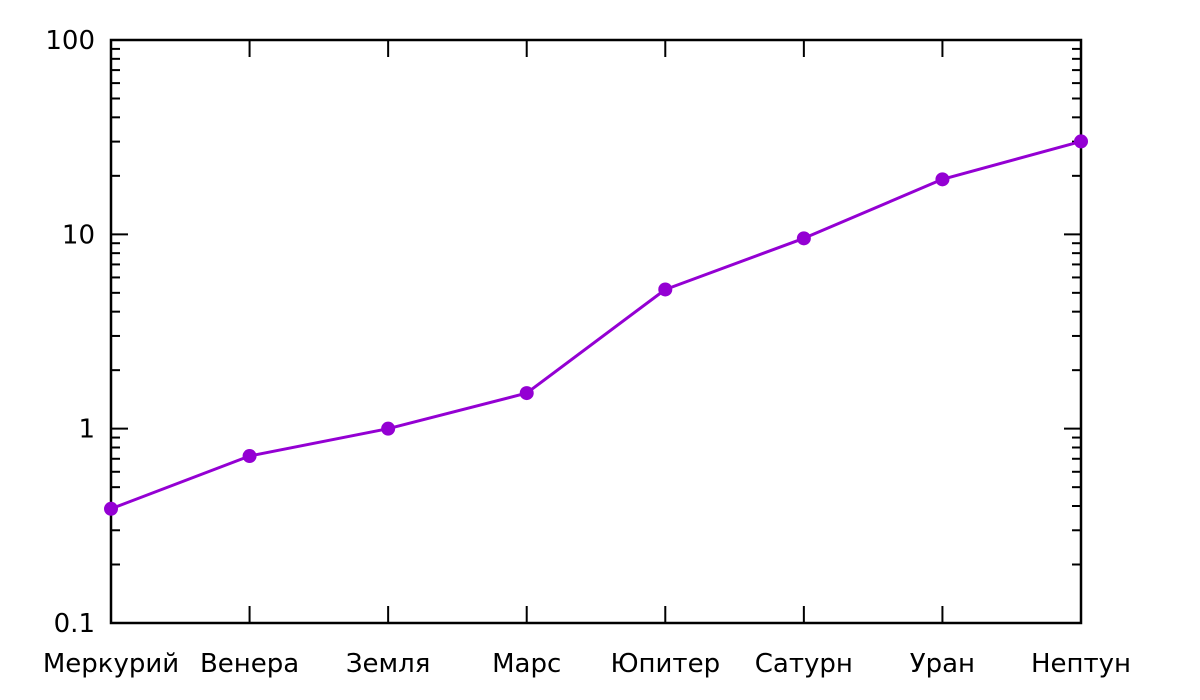 The width and height of the screenshot is (1200, 700). I want to click on y-tick-label: 100, so click(70, 41).